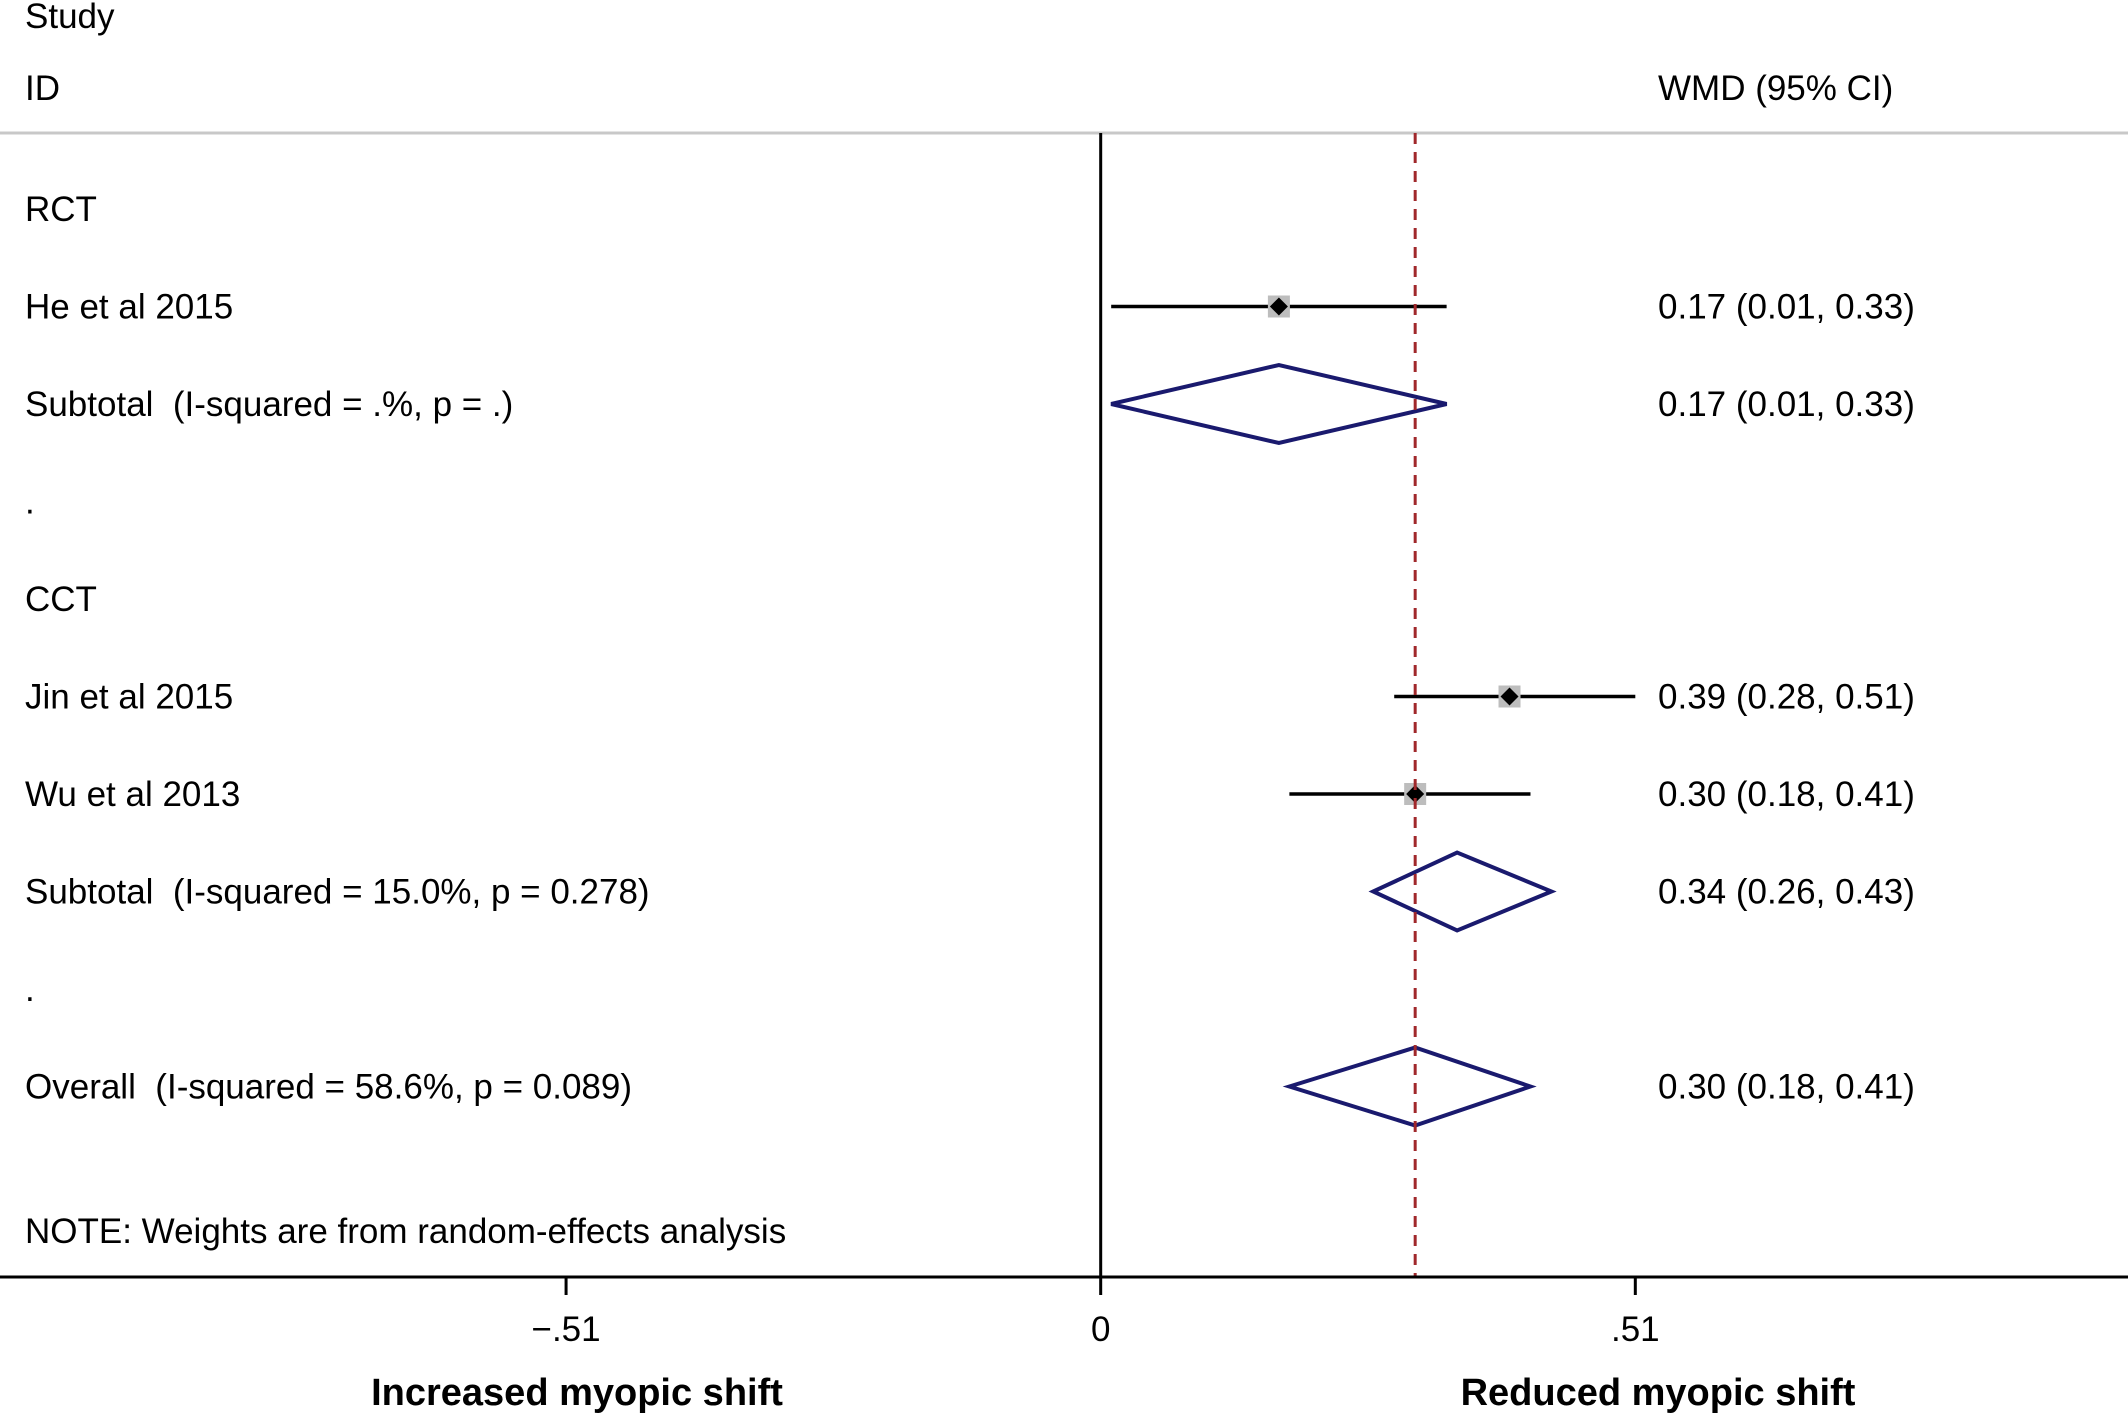 Image resolution: width=2128 pixels, height=1415 pixels. What do you see at coordinates (1509, 696) in the screenshot?
I see `row-5-point-estimate` at bounding box center [1509, 696].